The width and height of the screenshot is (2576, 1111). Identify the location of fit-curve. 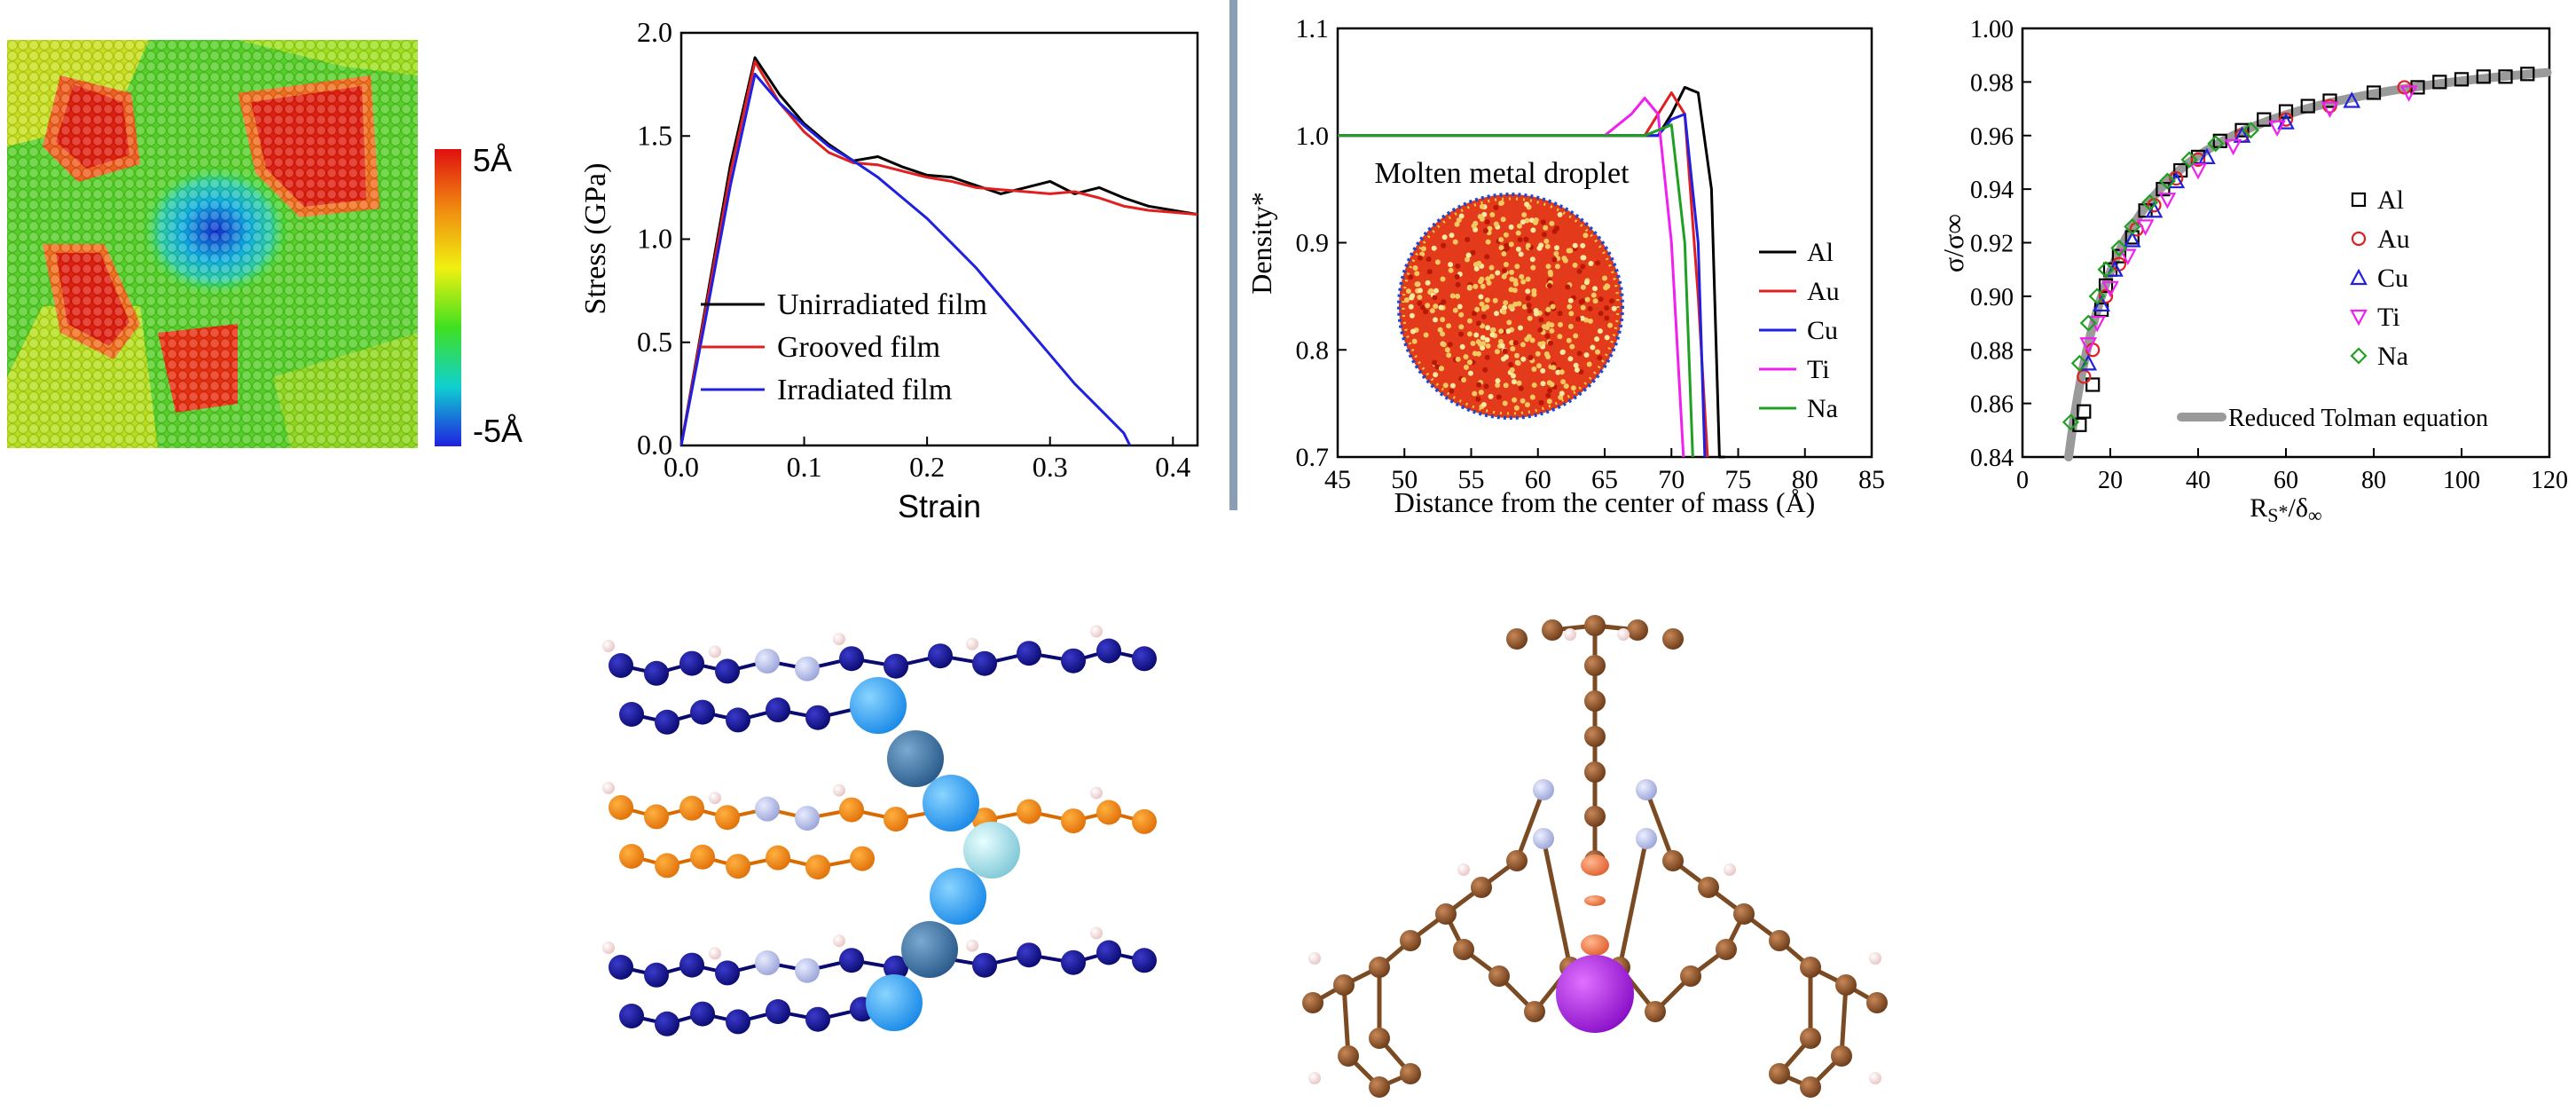
(2308, 264).